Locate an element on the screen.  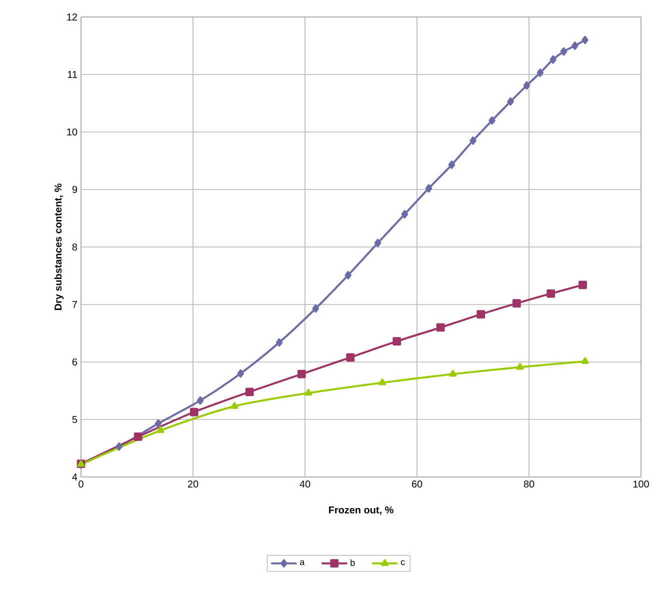
y-tick-label: 8 is located at coordinates (75, 247).